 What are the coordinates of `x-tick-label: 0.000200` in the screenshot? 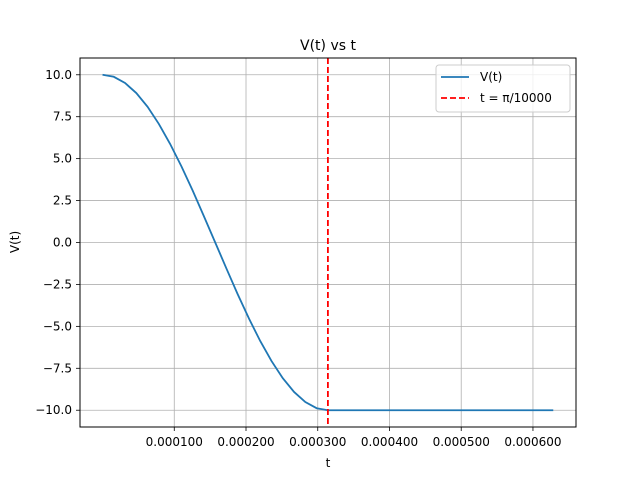 It's located at (245, 442).